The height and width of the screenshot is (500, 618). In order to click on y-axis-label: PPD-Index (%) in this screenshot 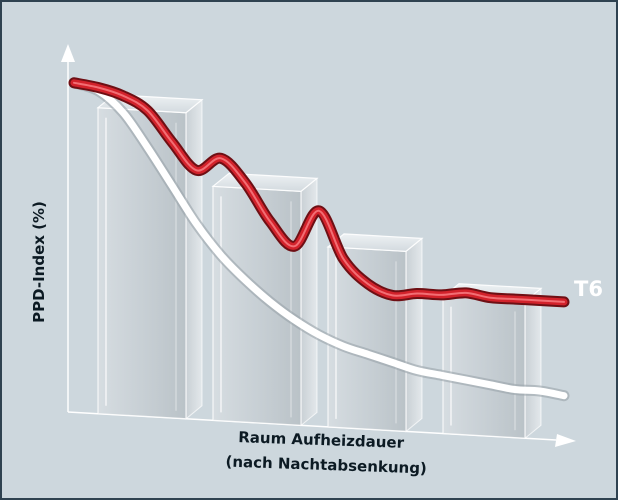, I will do `click(39, 262)`.